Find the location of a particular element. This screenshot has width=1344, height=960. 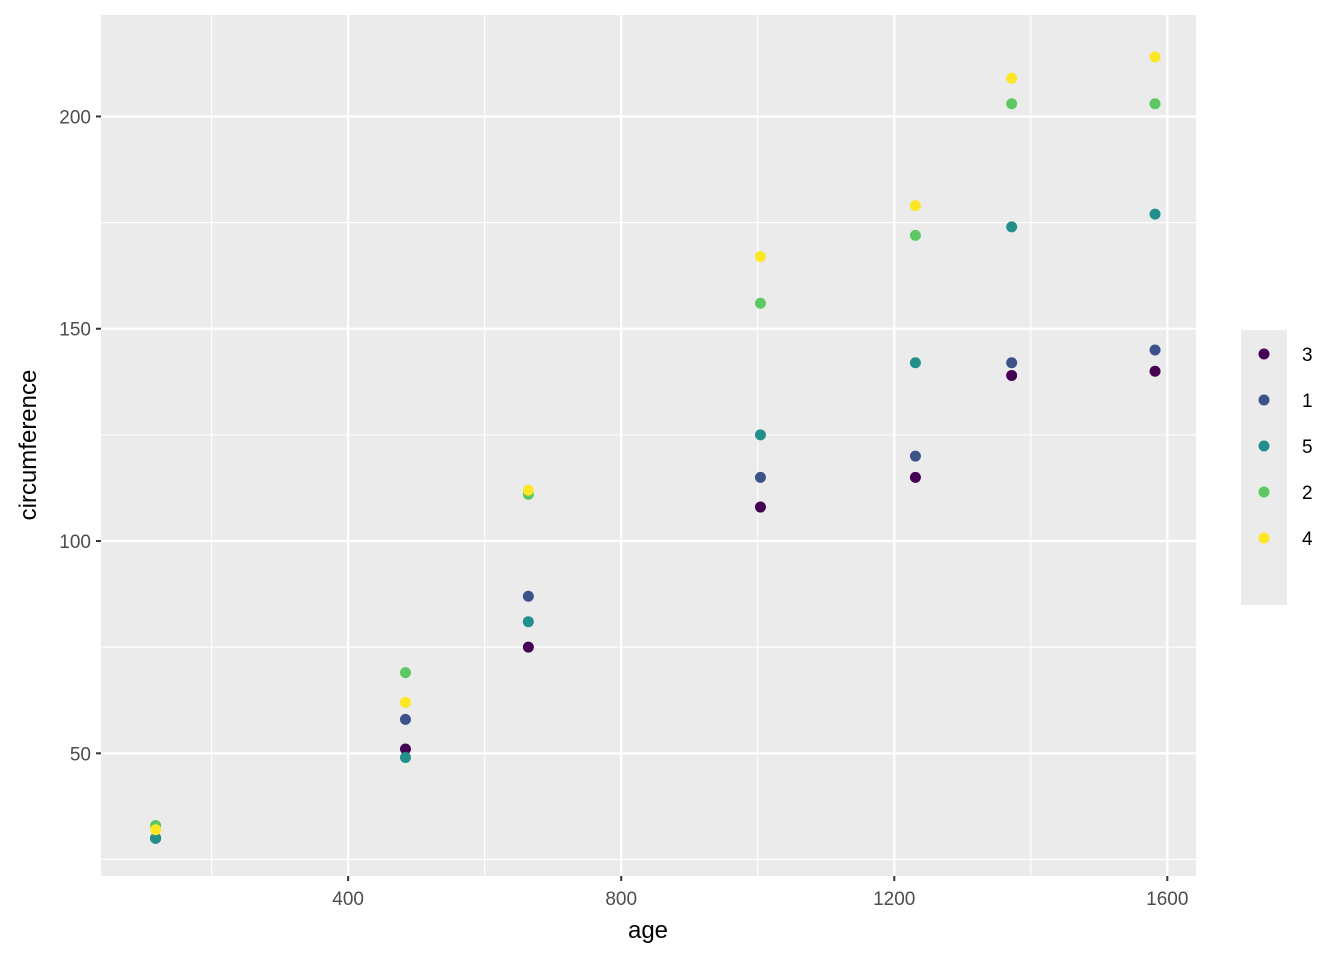

legend-label: 3 is located at coordinates (1307, 355).